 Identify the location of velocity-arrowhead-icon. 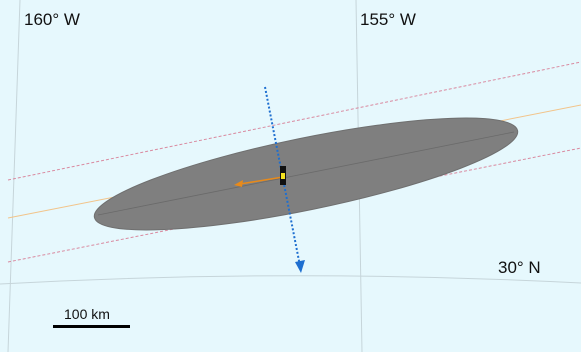
(300, 266).